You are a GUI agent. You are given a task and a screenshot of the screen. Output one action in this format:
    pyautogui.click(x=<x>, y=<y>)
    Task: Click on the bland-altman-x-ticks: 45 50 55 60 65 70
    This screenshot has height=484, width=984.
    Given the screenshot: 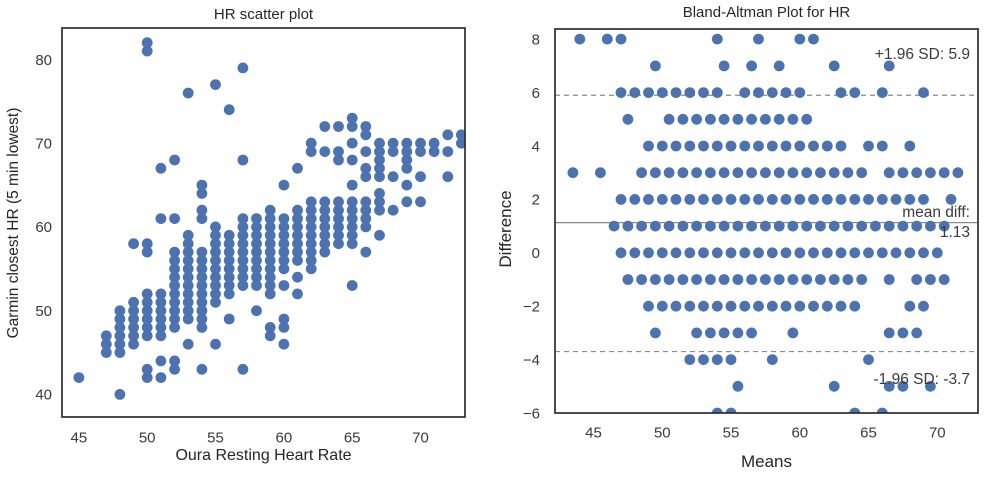 What is the action you would take?
    pyautogui.click(x=765, y=432)
    